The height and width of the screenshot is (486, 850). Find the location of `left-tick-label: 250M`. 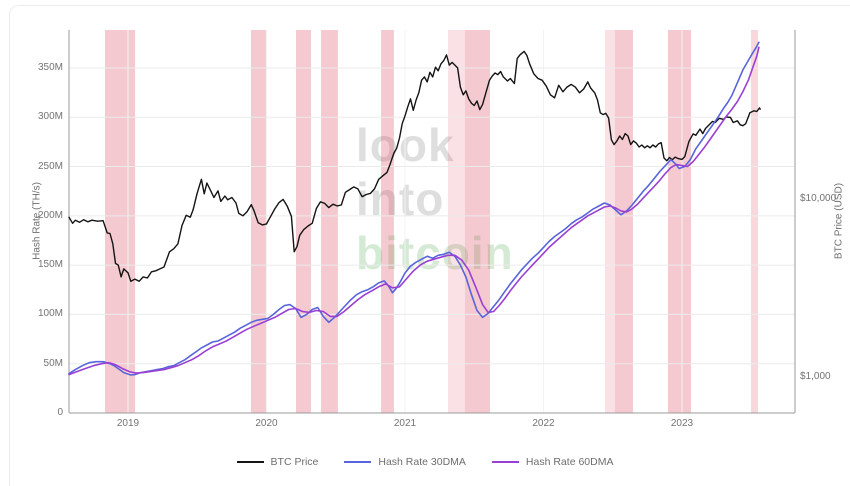

left-tick-label: 250M is located at coordinates (50, 166).